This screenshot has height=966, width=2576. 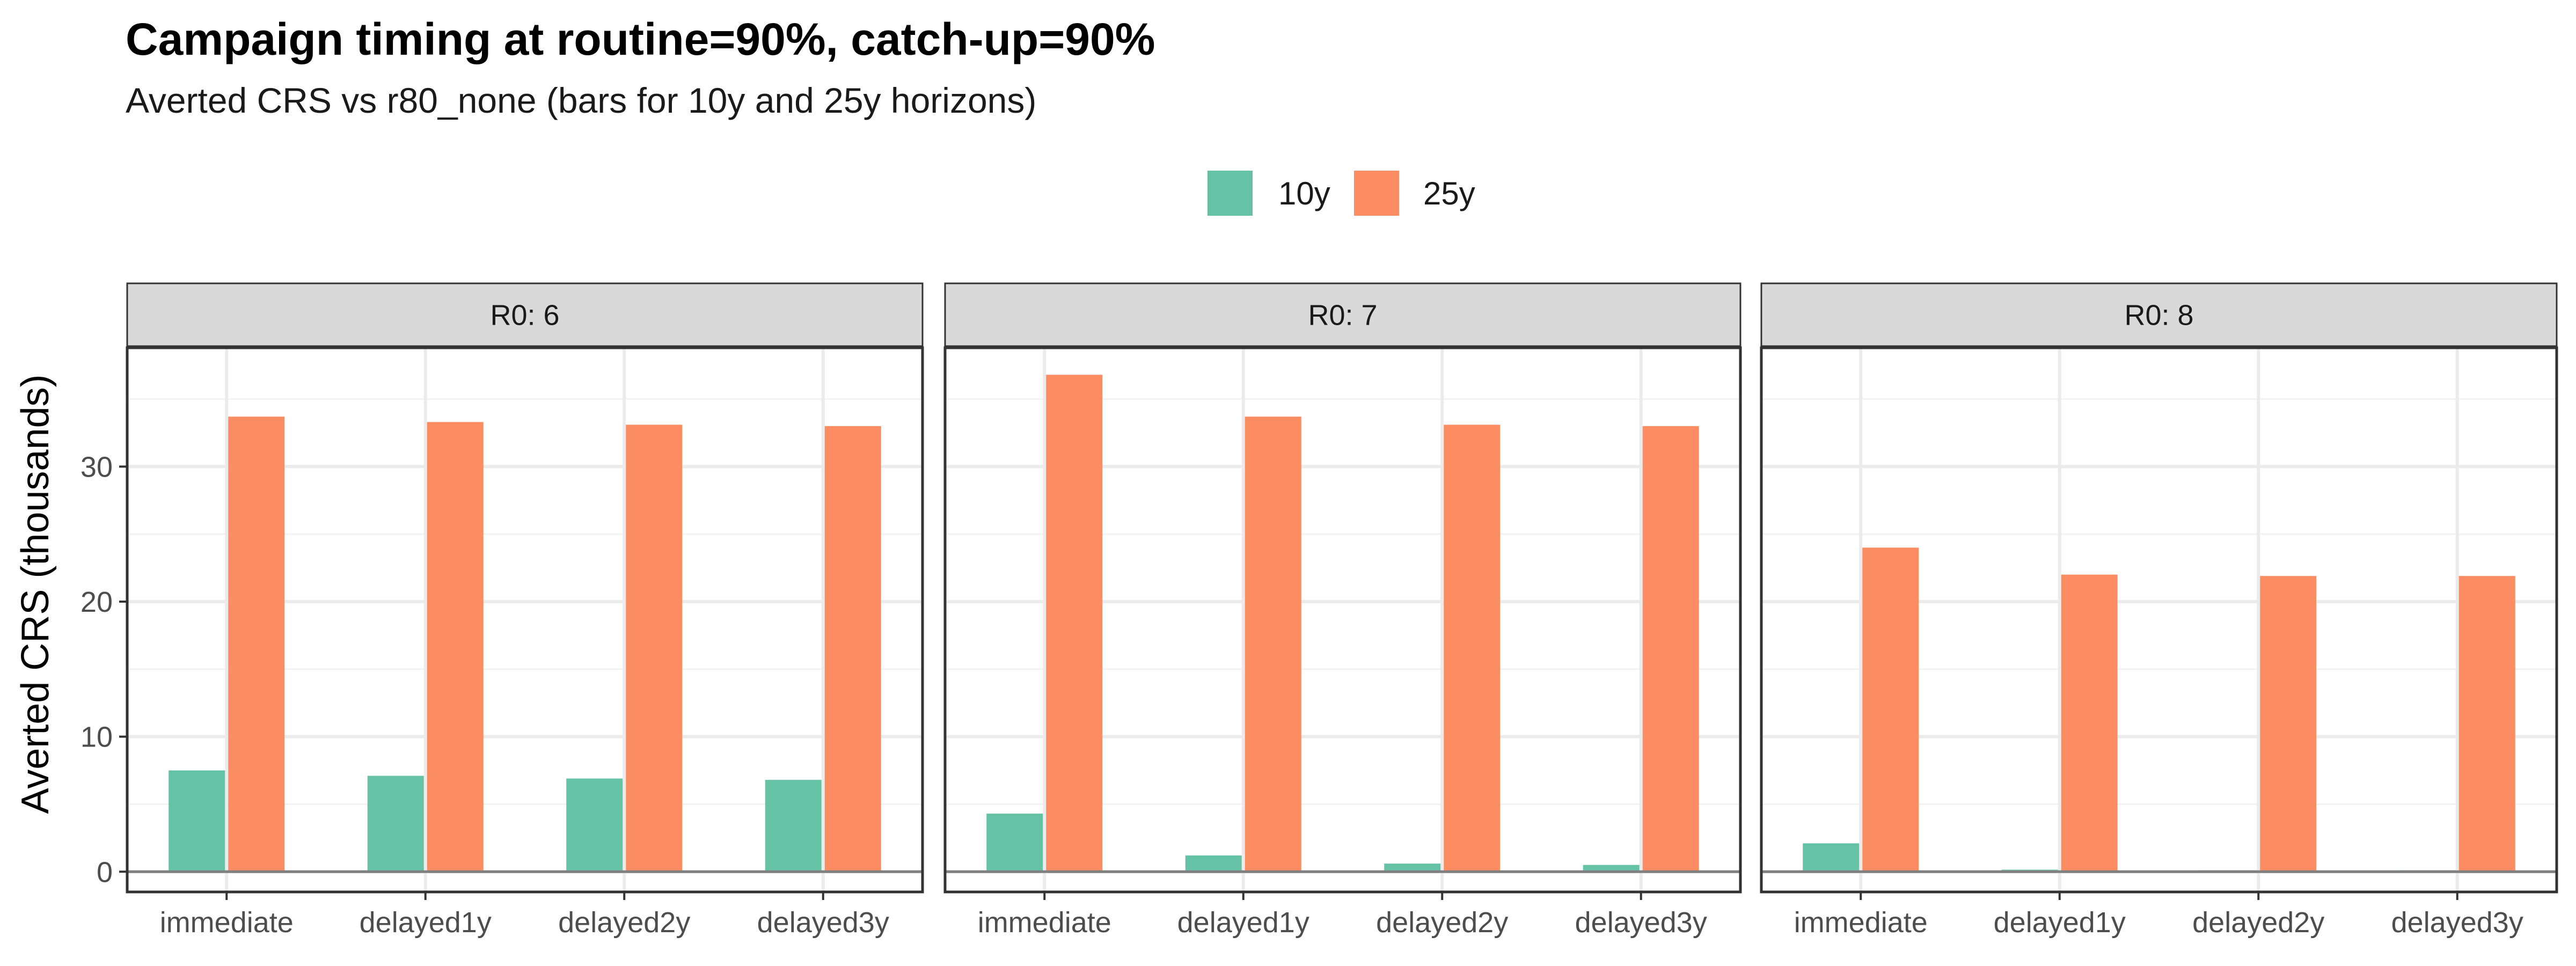 I want to click on y-tick-label: 10, so click(x=96, y=737).